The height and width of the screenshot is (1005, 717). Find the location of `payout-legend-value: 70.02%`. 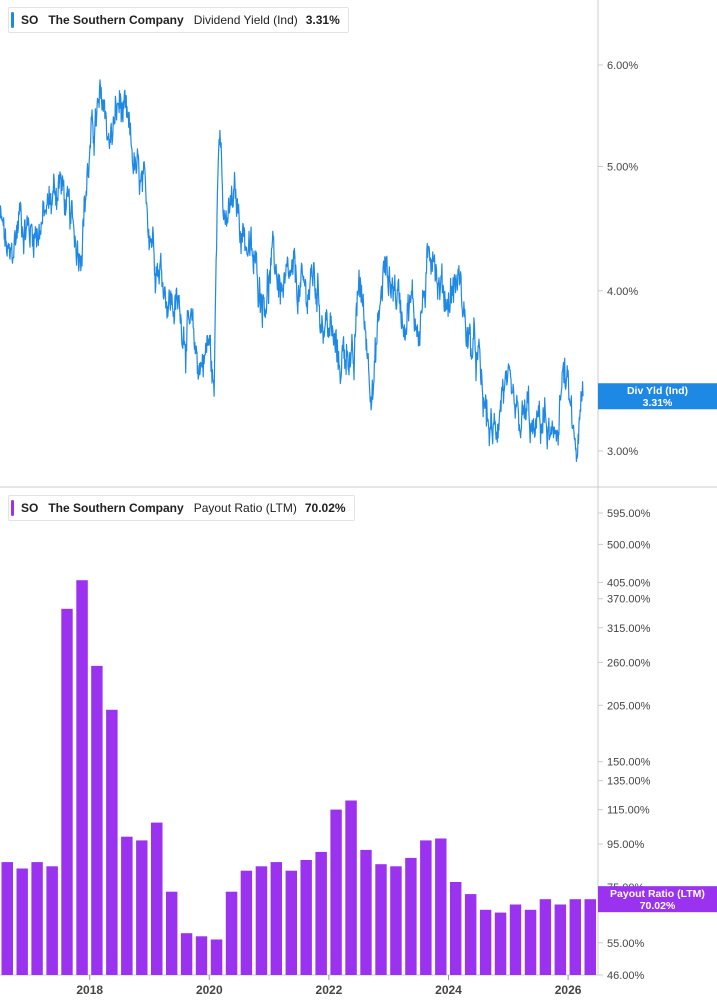

payout-legend-value: 70.02% is located at coordinates (325, 508).